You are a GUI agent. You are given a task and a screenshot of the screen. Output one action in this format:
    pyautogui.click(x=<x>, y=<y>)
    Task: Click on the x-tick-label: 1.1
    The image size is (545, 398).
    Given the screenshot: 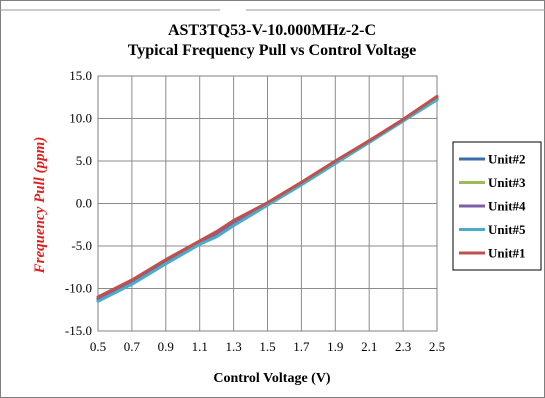 What is the action you would take?
    pyautogui.click(x=200, y=346)
    